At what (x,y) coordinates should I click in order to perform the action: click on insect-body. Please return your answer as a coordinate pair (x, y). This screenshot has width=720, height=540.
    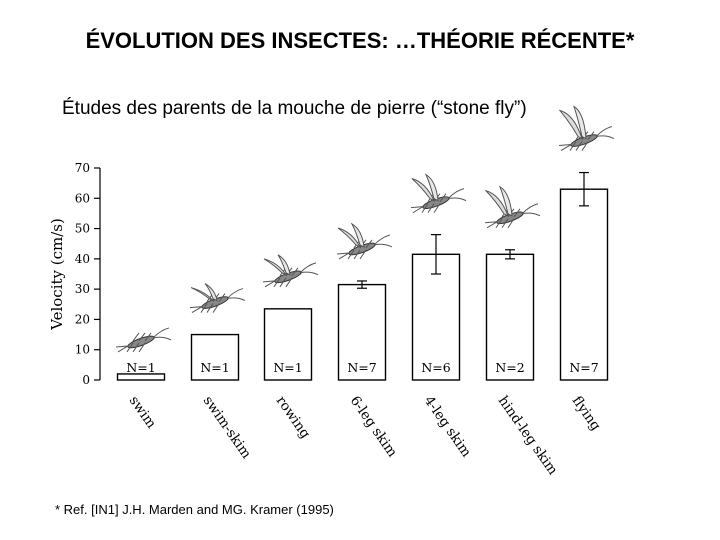
    Looking at the image, I should click on (141, 342).